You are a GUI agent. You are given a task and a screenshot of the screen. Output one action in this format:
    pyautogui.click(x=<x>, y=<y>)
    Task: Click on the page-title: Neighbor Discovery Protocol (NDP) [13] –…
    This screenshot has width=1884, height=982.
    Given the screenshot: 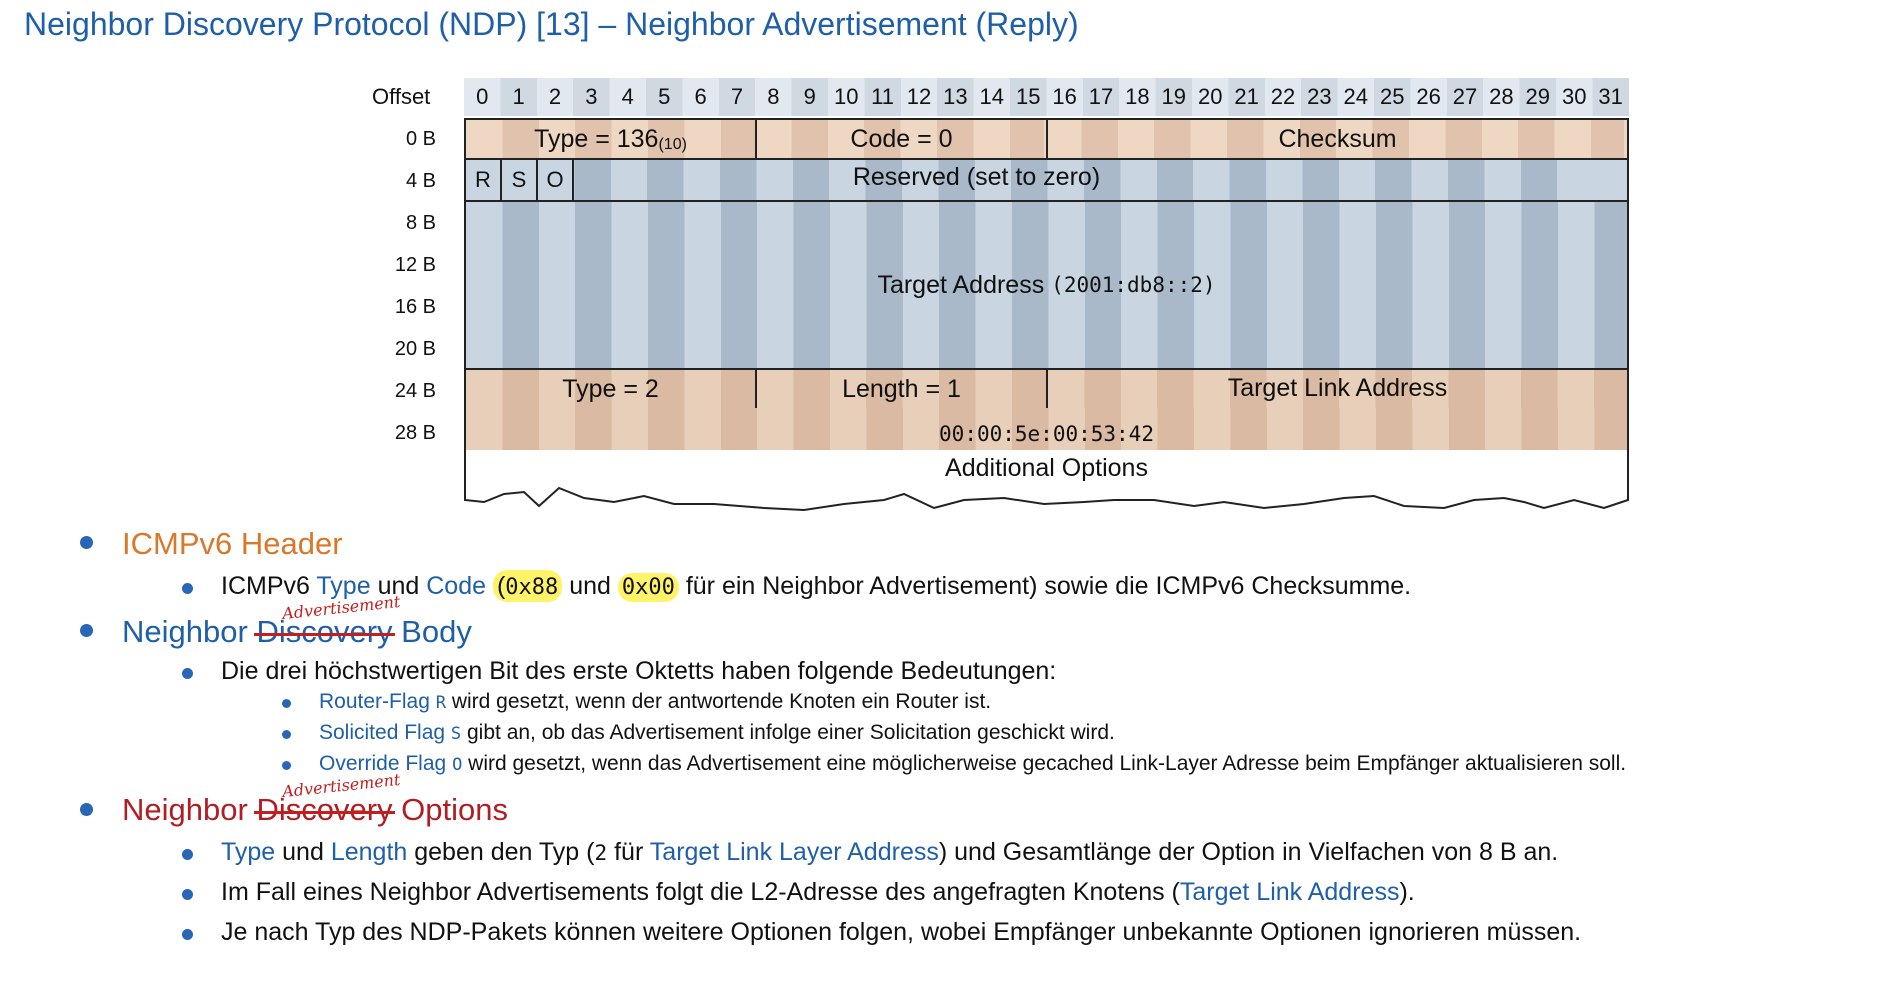 What is the action you would take?
    pyautogui.click(x=551, y=24)
    